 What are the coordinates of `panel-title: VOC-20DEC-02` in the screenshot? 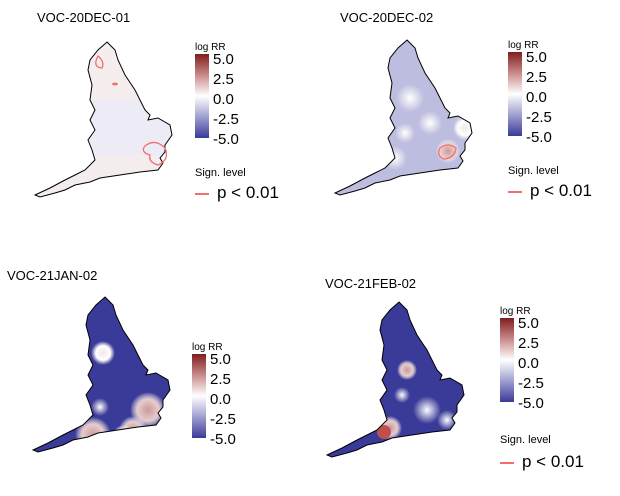 It's located at (387, 17).